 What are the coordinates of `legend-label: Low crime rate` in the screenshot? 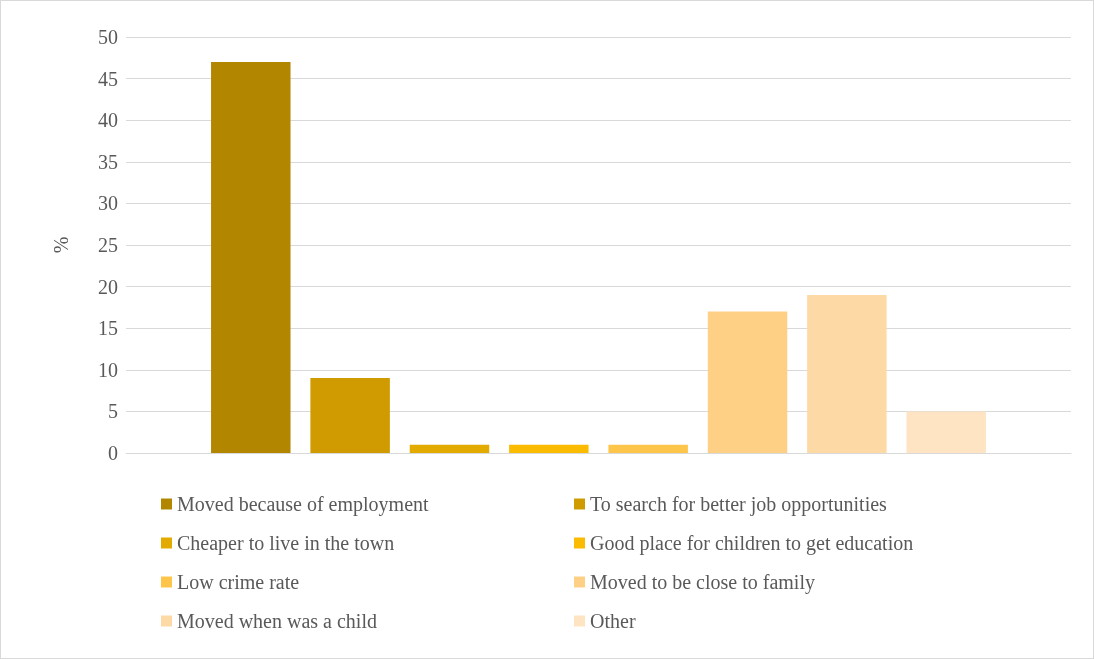 It's located at (238, 582).